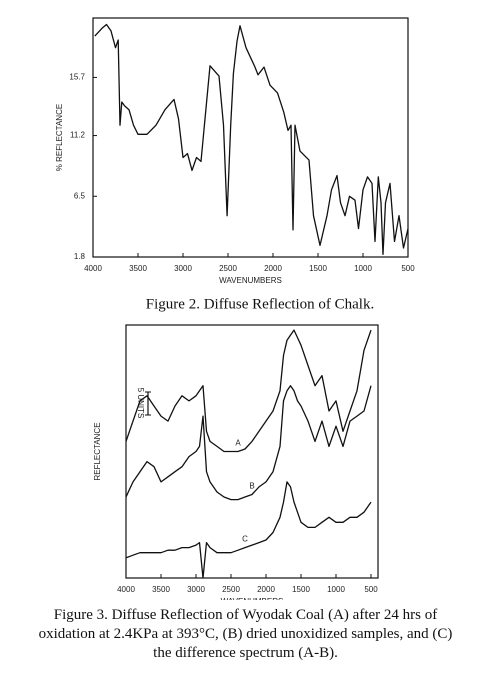 The width and height of the screenshot is (491, 681). I want to click on y-tick-label: 15.7, so click(77, 77).